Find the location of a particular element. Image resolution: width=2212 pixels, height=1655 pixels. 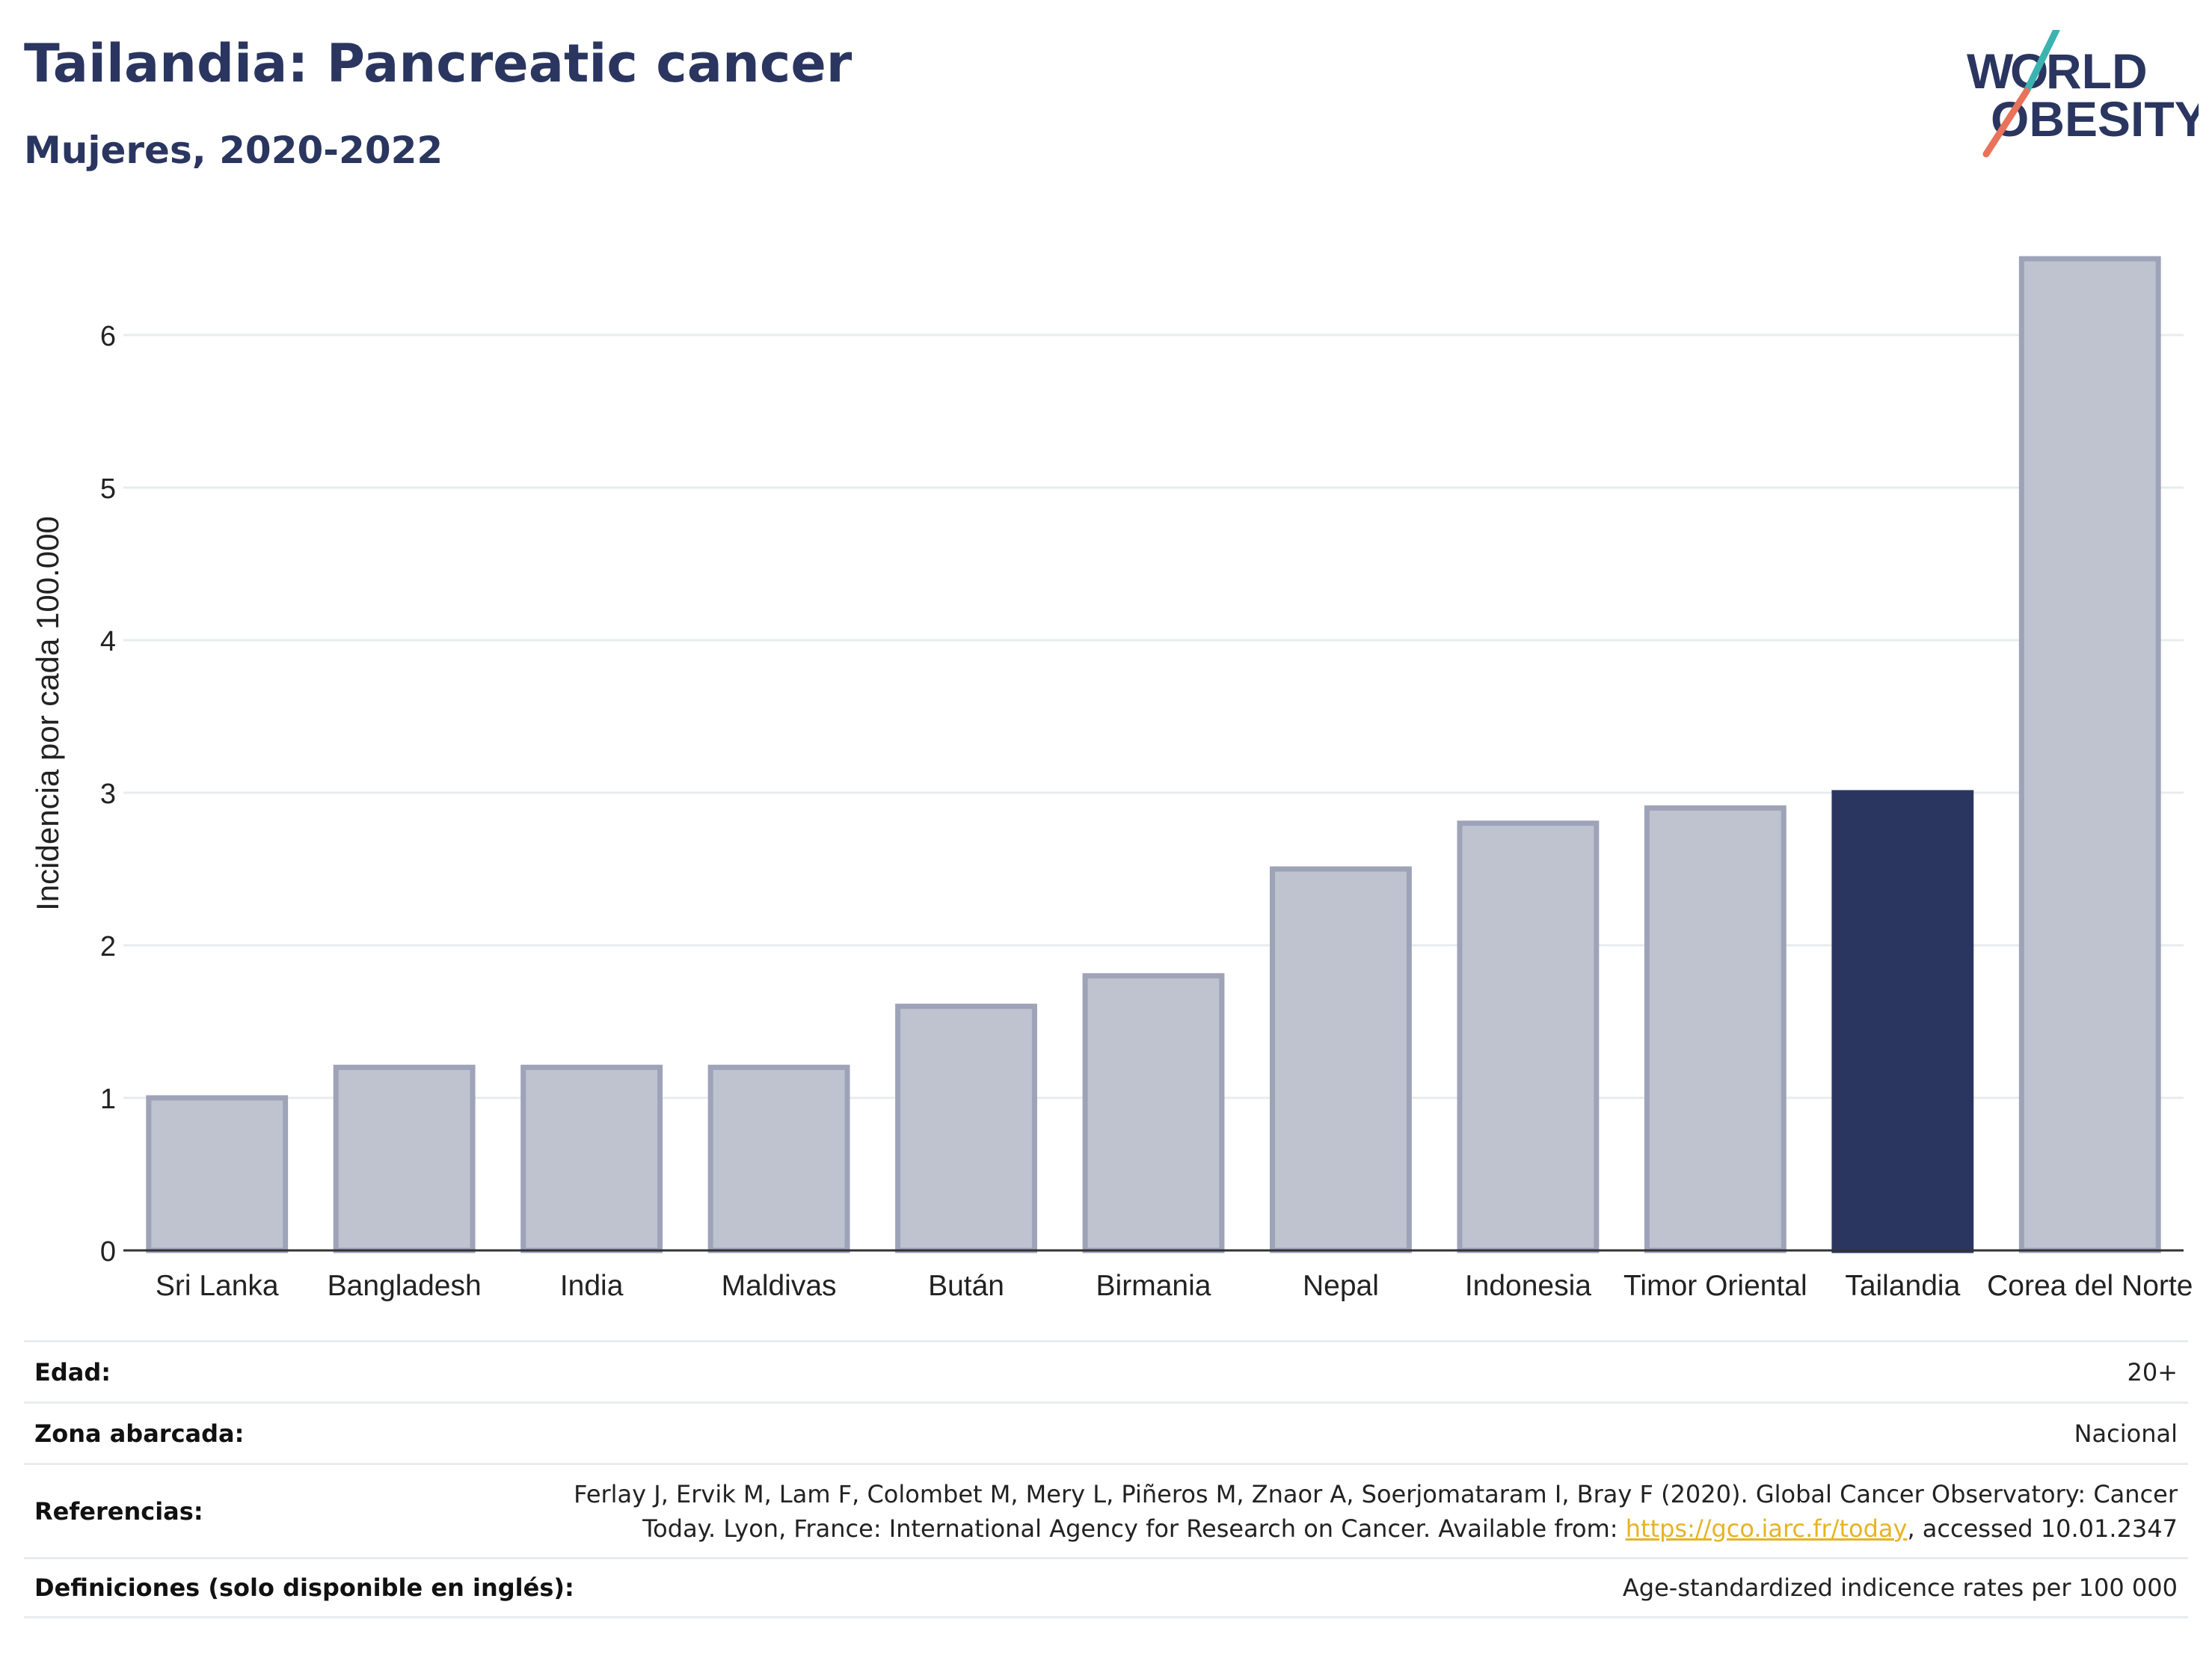

x-tick-label: Bangladesh is located at coordinates (405, 1286).